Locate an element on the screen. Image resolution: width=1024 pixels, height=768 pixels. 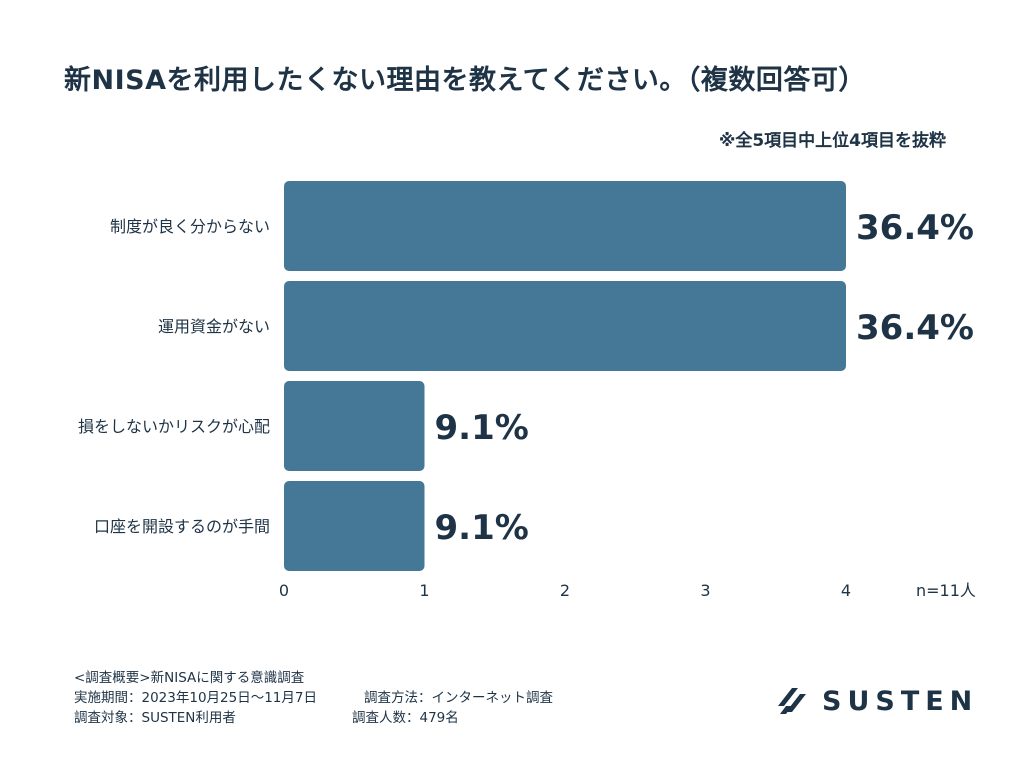
category-label-2: 損をしないかリスクが心配 is located at coordinates (174, 426).